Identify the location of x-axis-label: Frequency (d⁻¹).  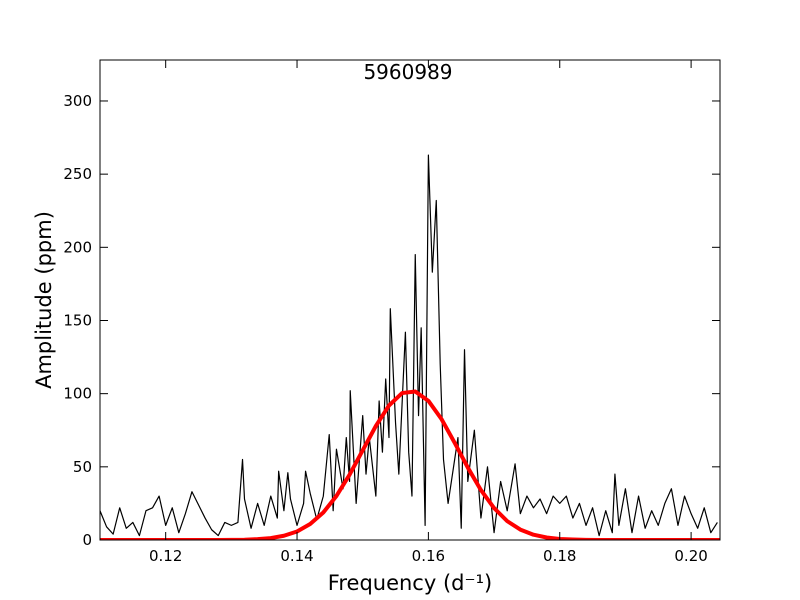
(410, 583).